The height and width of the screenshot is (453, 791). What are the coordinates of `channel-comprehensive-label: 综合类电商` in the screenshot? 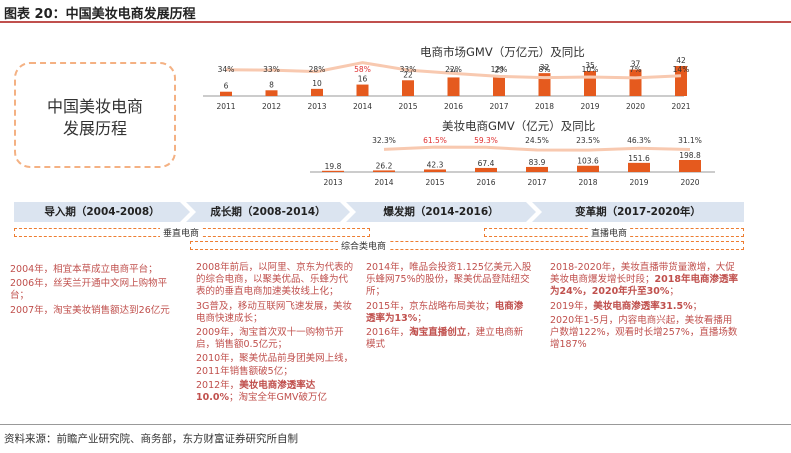 It's located at (364, 245).